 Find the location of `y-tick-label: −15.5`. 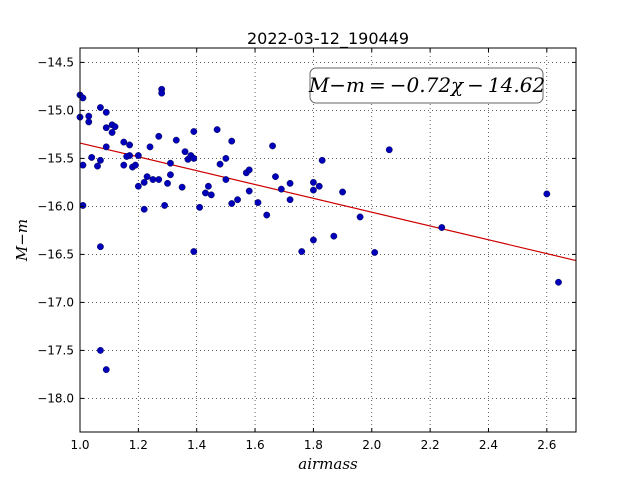

y-tick-label: −15.5 is located at coordinates (55, 158).